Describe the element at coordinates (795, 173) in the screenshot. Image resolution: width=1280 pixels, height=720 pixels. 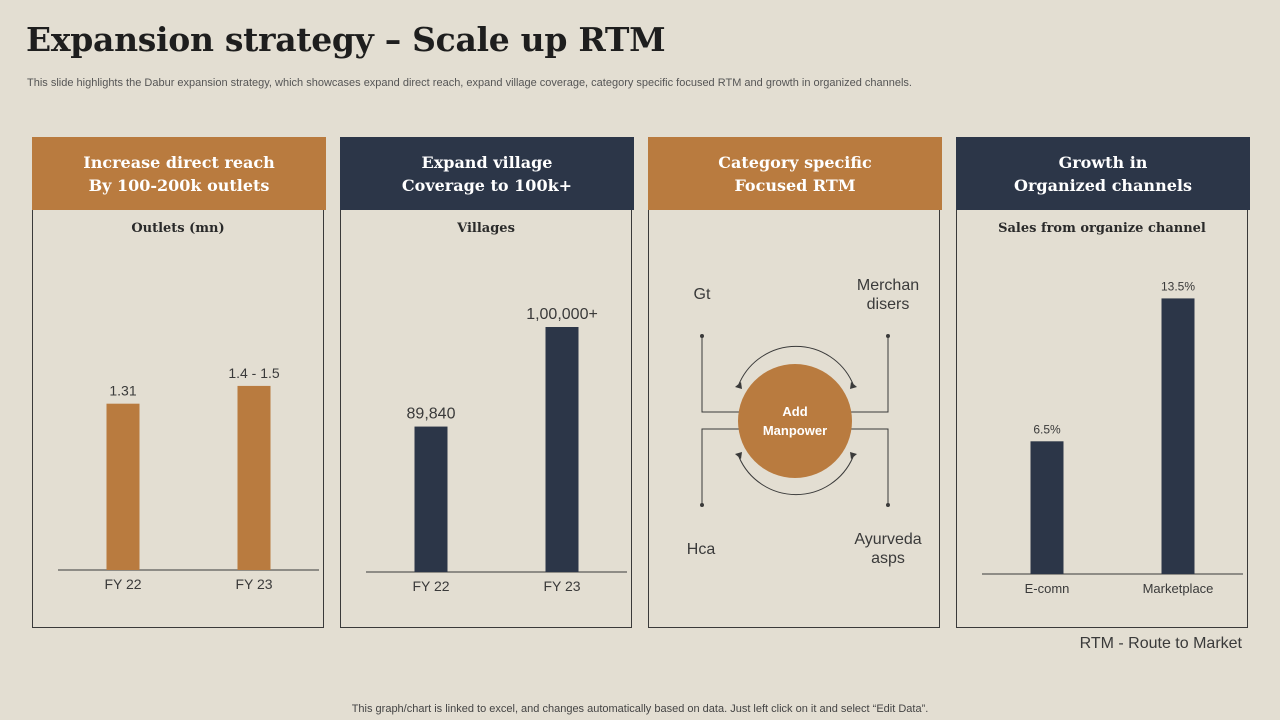
I see `card-header: Category specific Focused RTM` at that location.